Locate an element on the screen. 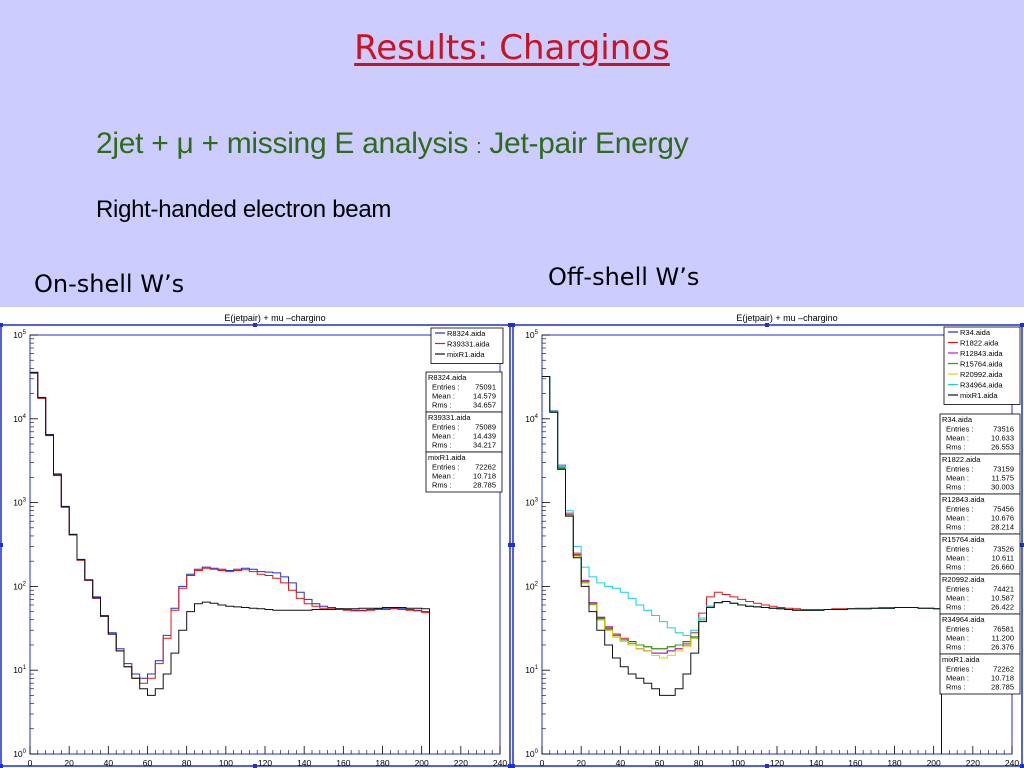  stats-entries: 75089 is located at coordinates (485, 427).